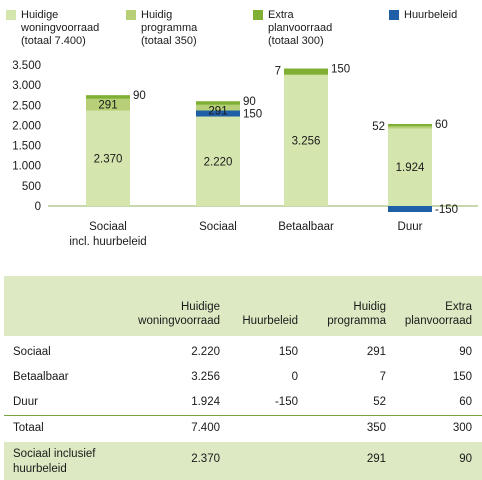  What do you see at coordinates (294, 377) in the screenshot?
I see `cell-huurbeleid: 0` at bounding box center [294, 377].